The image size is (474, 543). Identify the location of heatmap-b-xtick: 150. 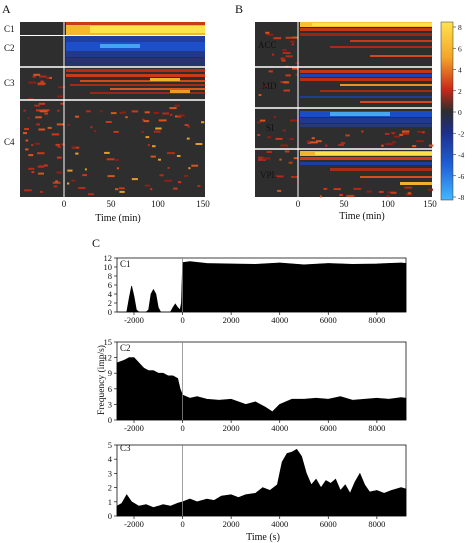
(430, 204).